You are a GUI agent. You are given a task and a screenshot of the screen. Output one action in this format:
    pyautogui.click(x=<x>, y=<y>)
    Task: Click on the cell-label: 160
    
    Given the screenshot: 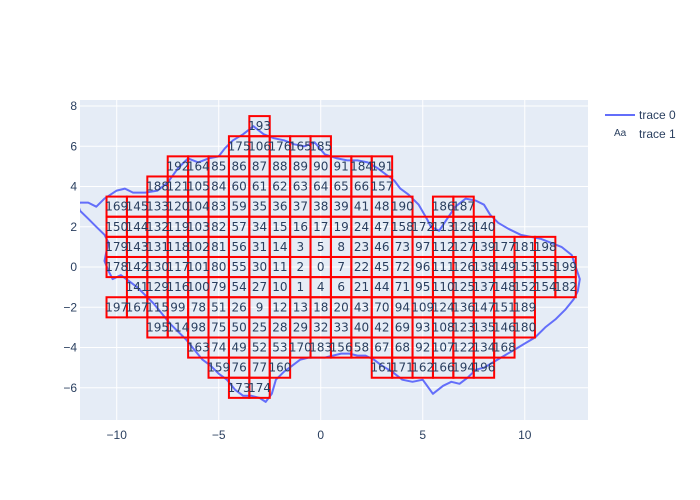 What is the action you would take?
    pyautogui.click(x=279, y=368)
    